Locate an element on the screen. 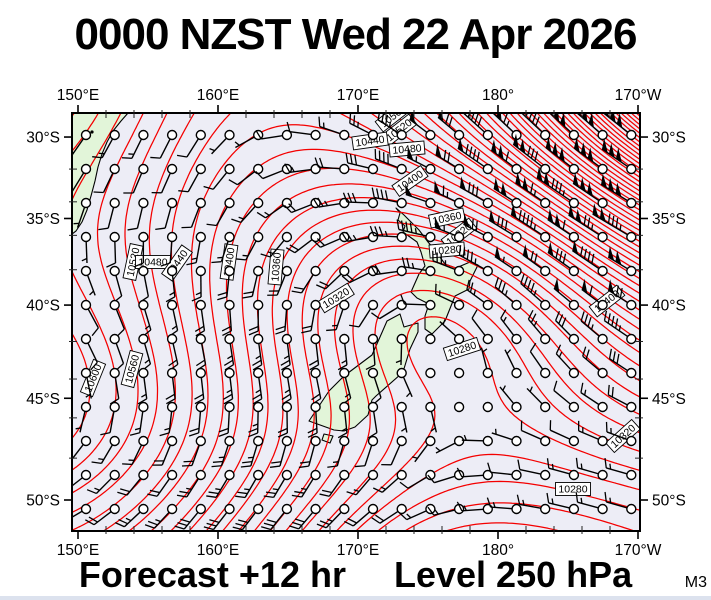 The image size is (711, 600). lat-tick-label: 45°S is located at coordinates (669, 399).